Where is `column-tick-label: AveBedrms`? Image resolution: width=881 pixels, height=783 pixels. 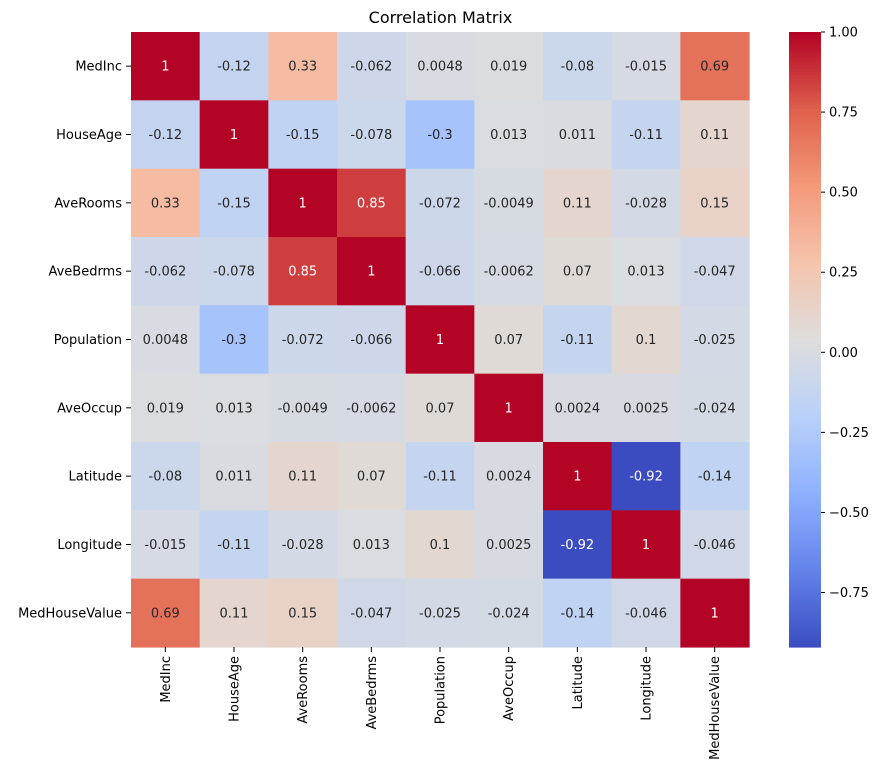 column-tick-label: AveBedrms is located at coordinates (372, 693).